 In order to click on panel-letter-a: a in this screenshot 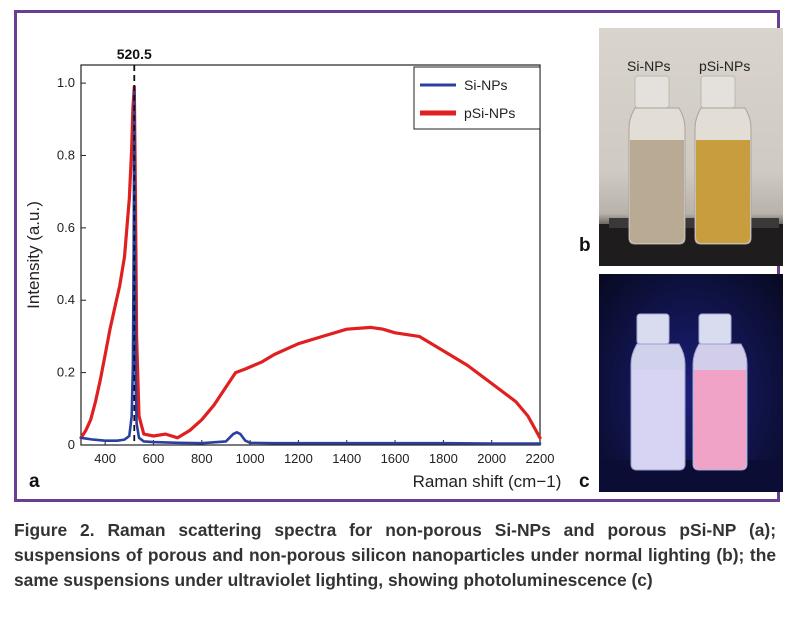, I will do `click(34, 481)`.